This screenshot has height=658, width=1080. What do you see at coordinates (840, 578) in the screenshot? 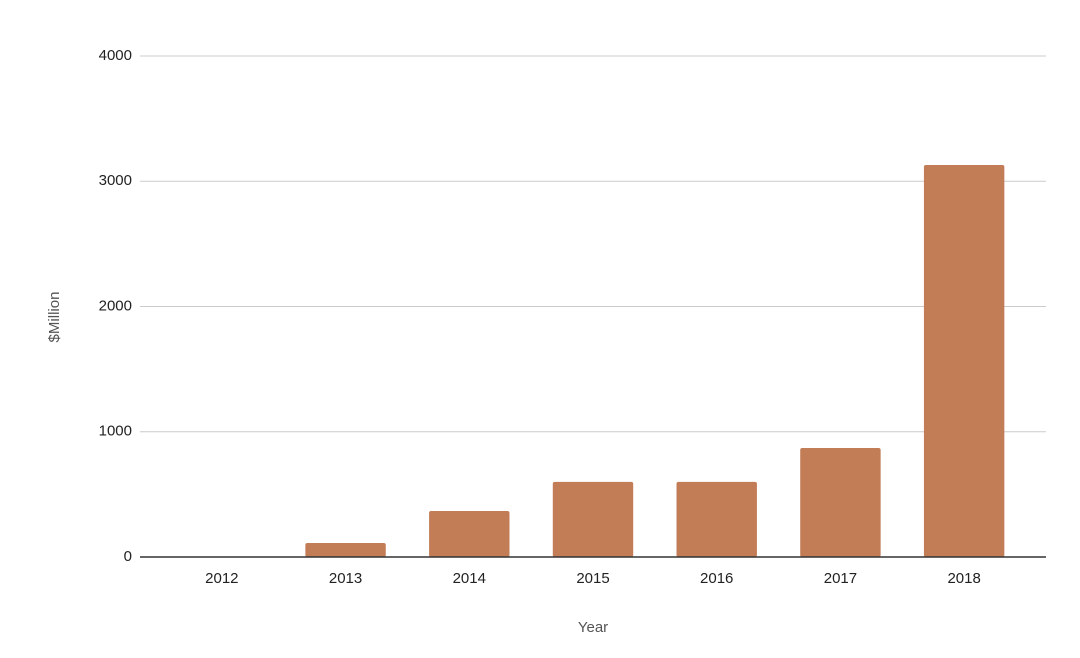
I see `x-tick-label: 2017` at bounding box center [840, 578].